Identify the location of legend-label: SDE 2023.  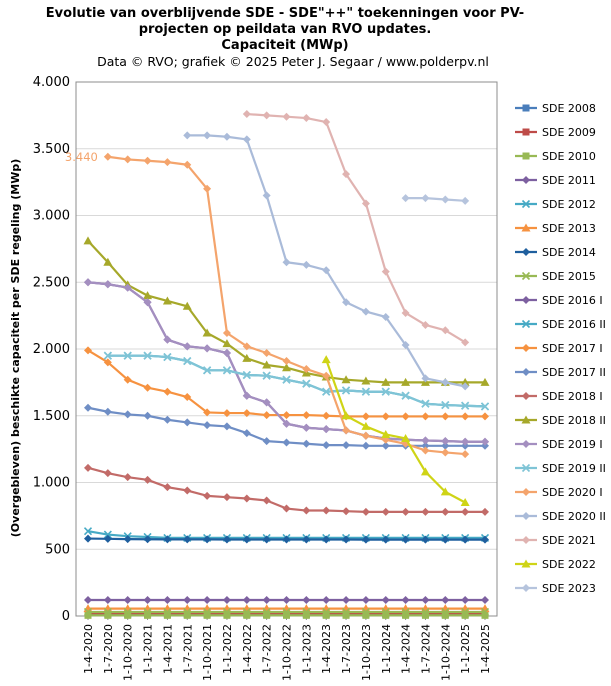
(569, 588).